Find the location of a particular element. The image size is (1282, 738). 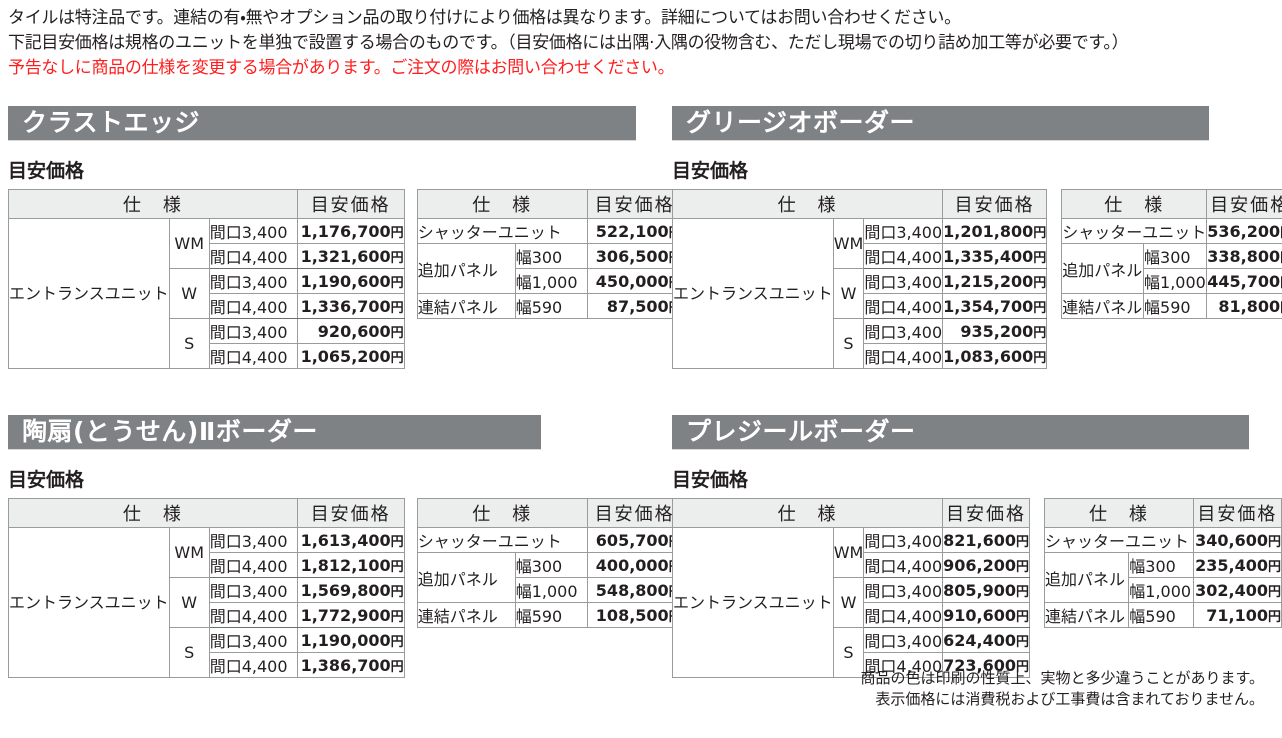

table-row: 連結パネル 幅590 71,100円 is located at coordinates (1163, 615).